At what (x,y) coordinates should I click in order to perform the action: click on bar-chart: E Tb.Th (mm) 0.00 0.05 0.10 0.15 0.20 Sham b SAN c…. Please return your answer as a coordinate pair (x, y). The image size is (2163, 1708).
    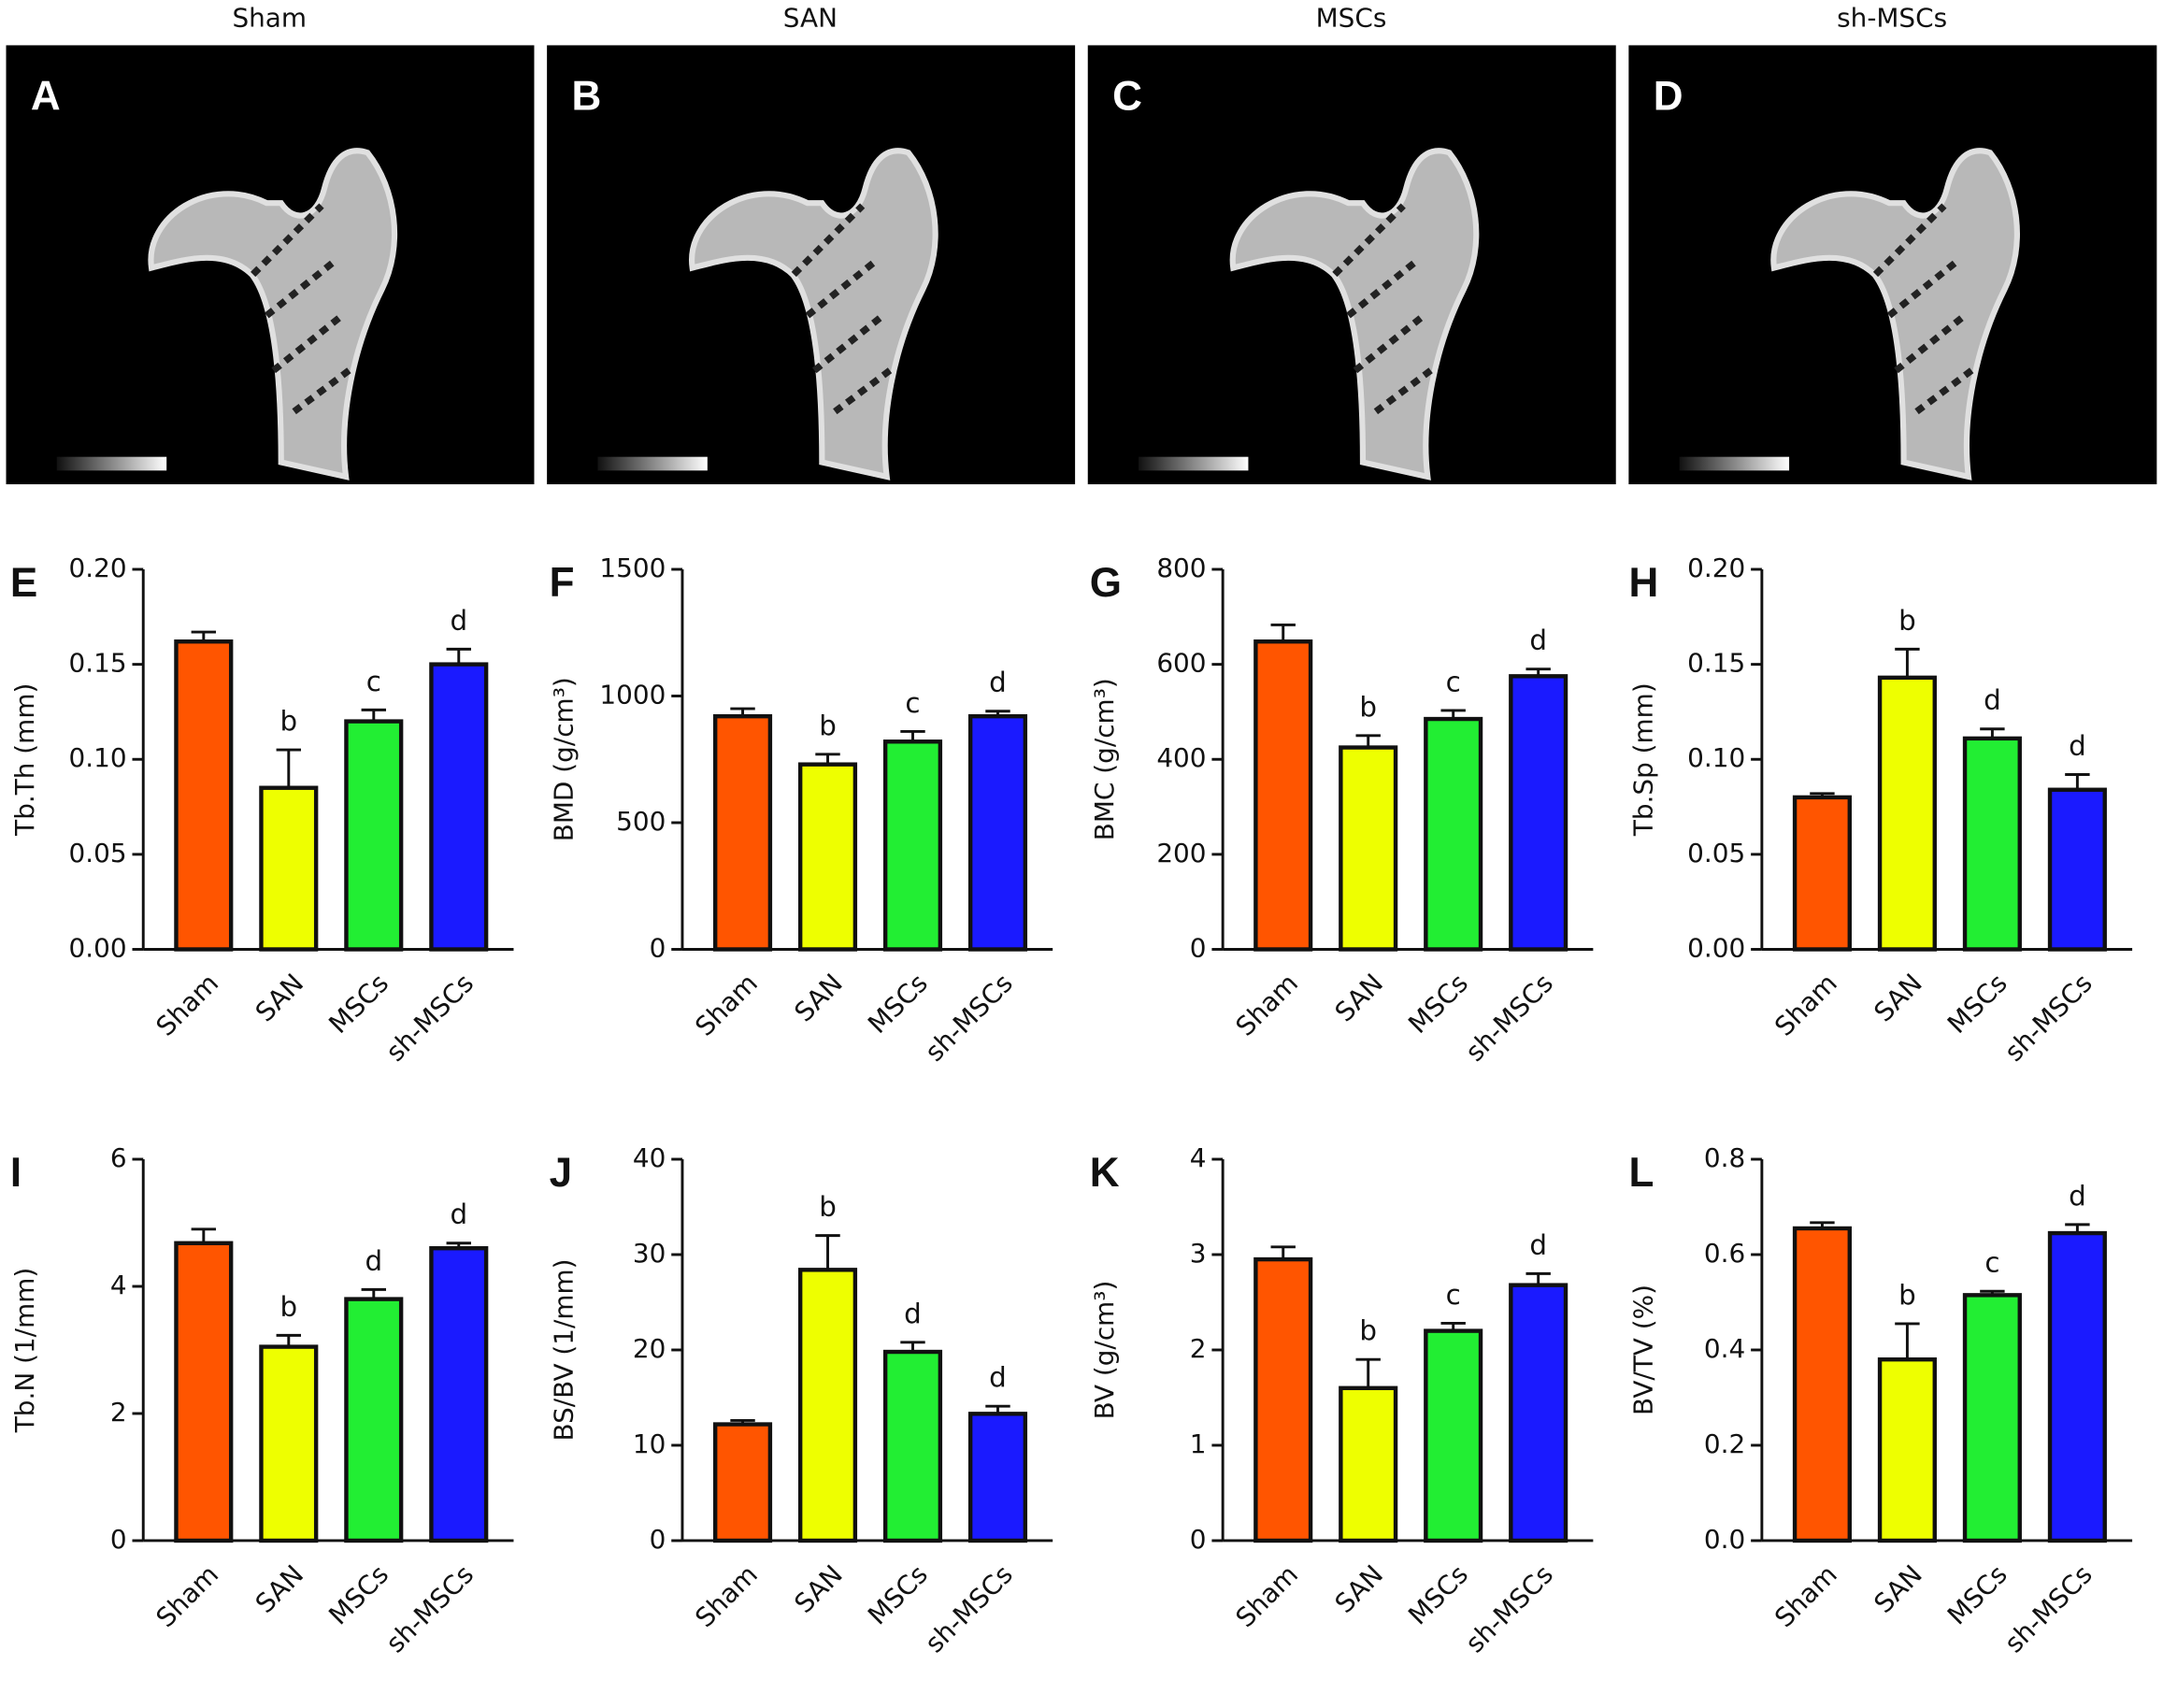
    Looking at the image, I should click on (261, 810).